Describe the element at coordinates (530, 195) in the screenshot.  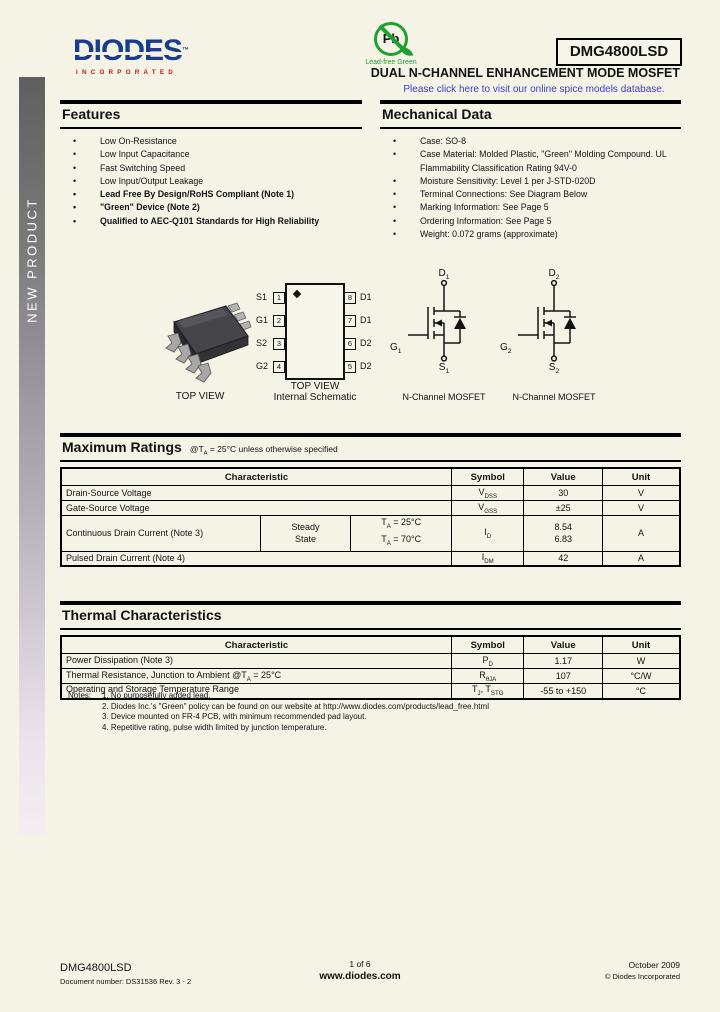
I see `mechanical-item: Terminal Connections: See Diagram Below` at that location.